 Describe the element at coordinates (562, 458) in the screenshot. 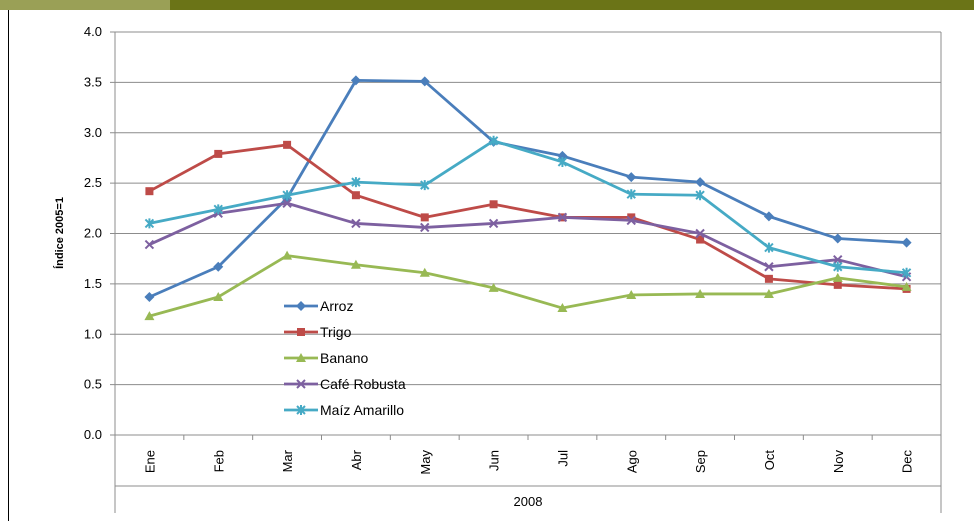

I see `x-tick-label: Jul` at that location.